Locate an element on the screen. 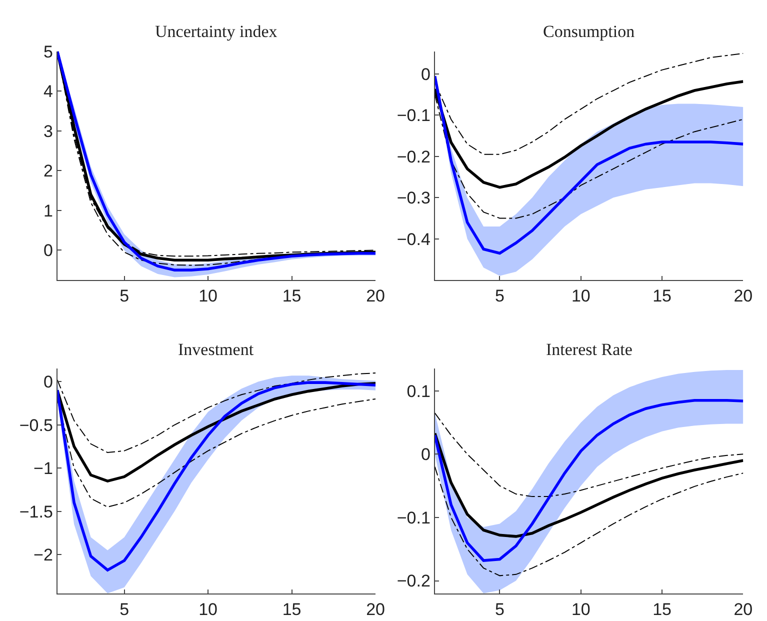 The image size is (767, 621). y-tick-label: −2 is located at coordinates (43, 554).